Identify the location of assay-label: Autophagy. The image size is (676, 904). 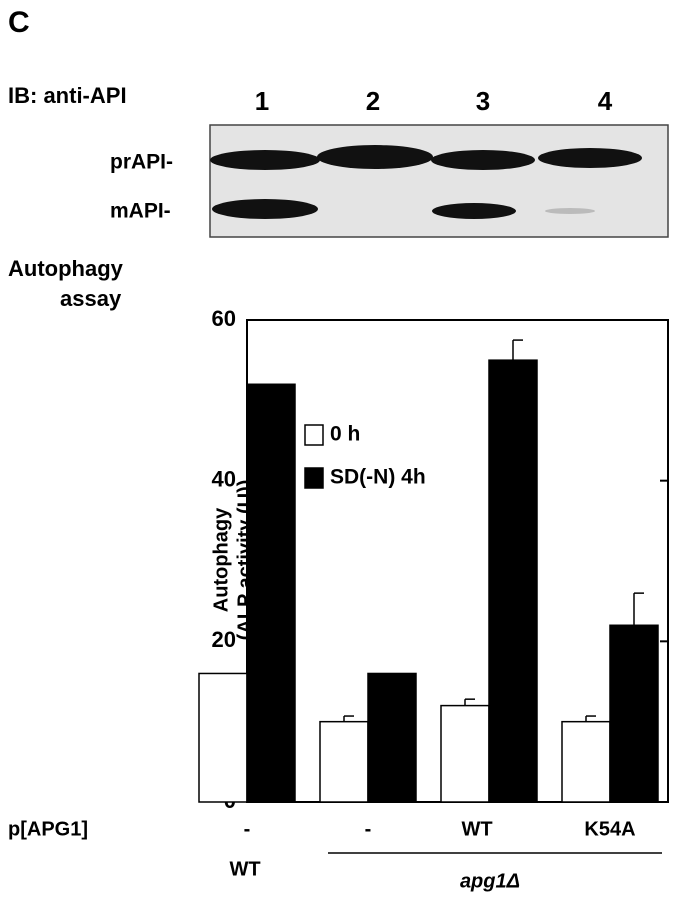
(66, 268).